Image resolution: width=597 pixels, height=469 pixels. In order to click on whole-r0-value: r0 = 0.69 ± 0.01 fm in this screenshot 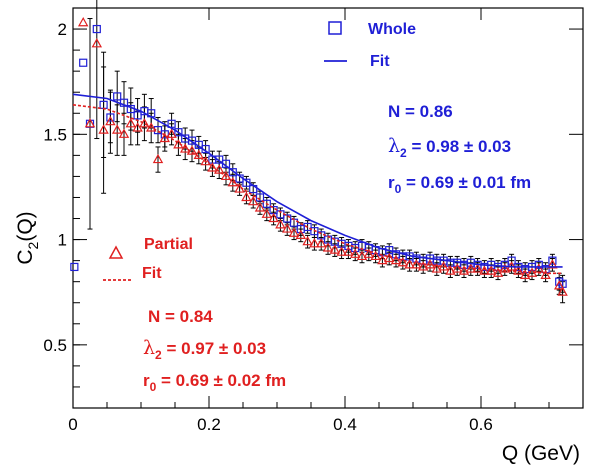, I will do `click(459, 184)`.